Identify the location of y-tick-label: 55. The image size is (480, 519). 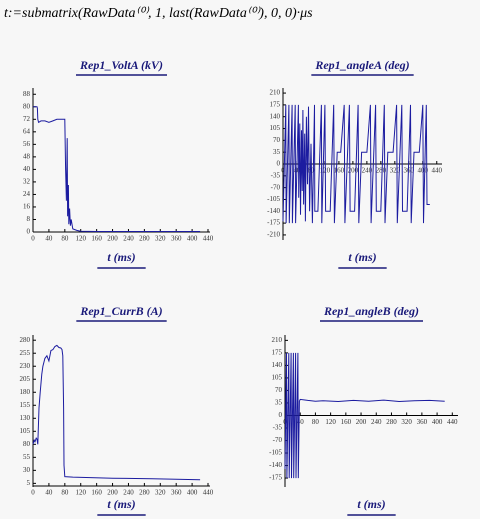
(27, 457).